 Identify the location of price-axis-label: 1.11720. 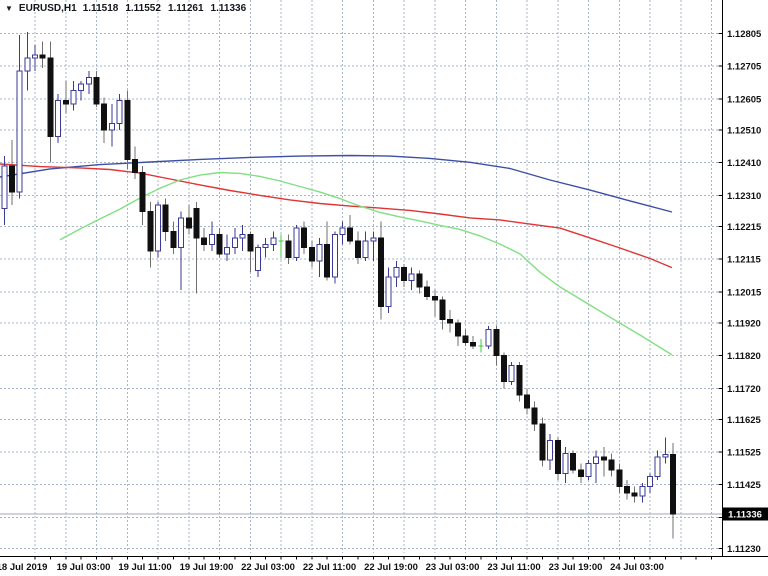
(744, 389).